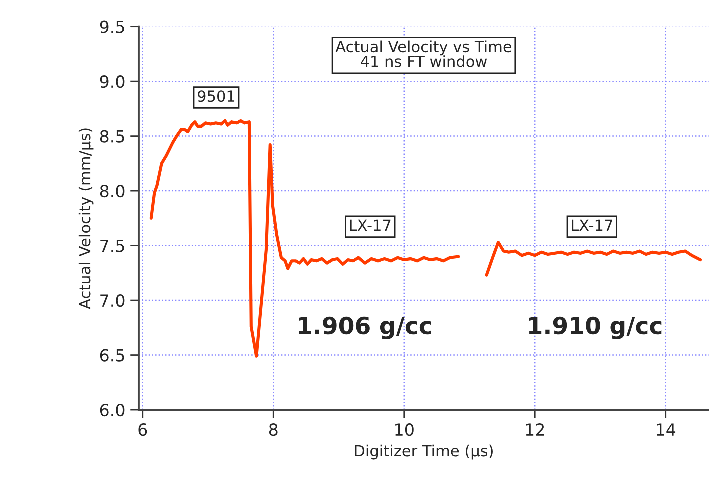 This screenshot has height=479, width=709. I want to click on y-tick-label: 6.0, so click(112, 410).